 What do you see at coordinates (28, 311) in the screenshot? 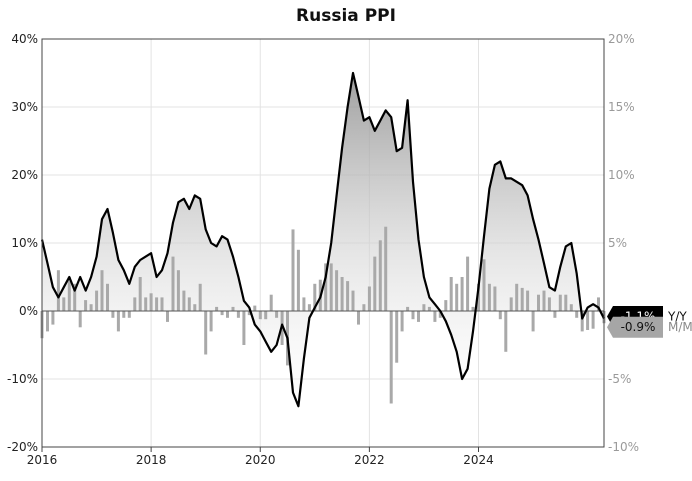
I see `left-tick-label: 0%` at bounding box center [28, 311].